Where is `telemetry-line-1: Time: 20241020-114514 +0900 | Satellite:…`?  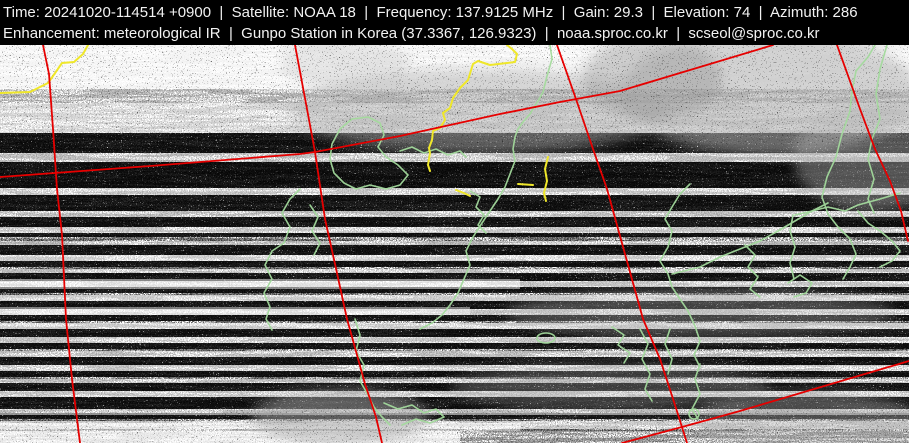
telemetry-line-1: Time: 20241020-114514 +0900 | Satellite:… is located at coordinates (430, 12).